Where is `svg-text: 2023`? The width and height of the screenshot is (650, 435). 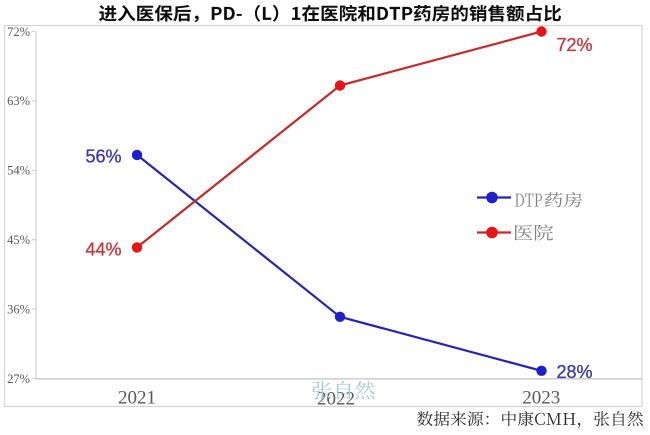 svg-text: 2023 is located at coordinates (541, 398).